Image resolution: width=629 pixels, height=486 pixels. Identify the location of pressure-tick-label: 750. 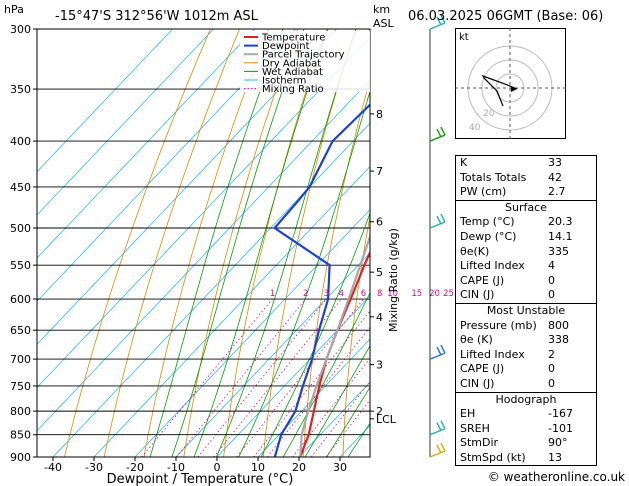
(20, 386).